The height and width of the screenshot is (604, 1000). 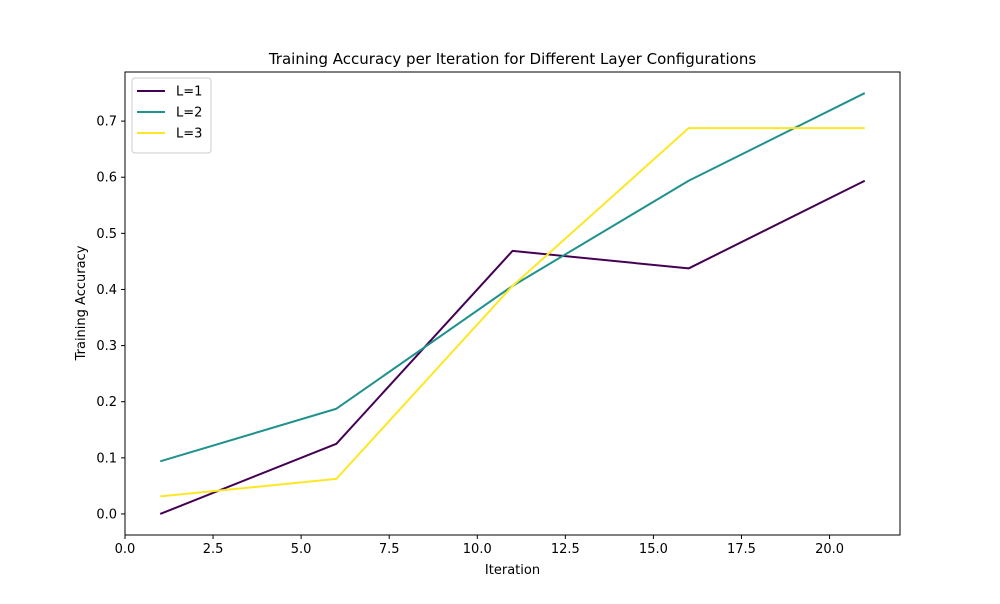 I want to click on x-tick-label-6: 15.0, so click(x=653, y=549).